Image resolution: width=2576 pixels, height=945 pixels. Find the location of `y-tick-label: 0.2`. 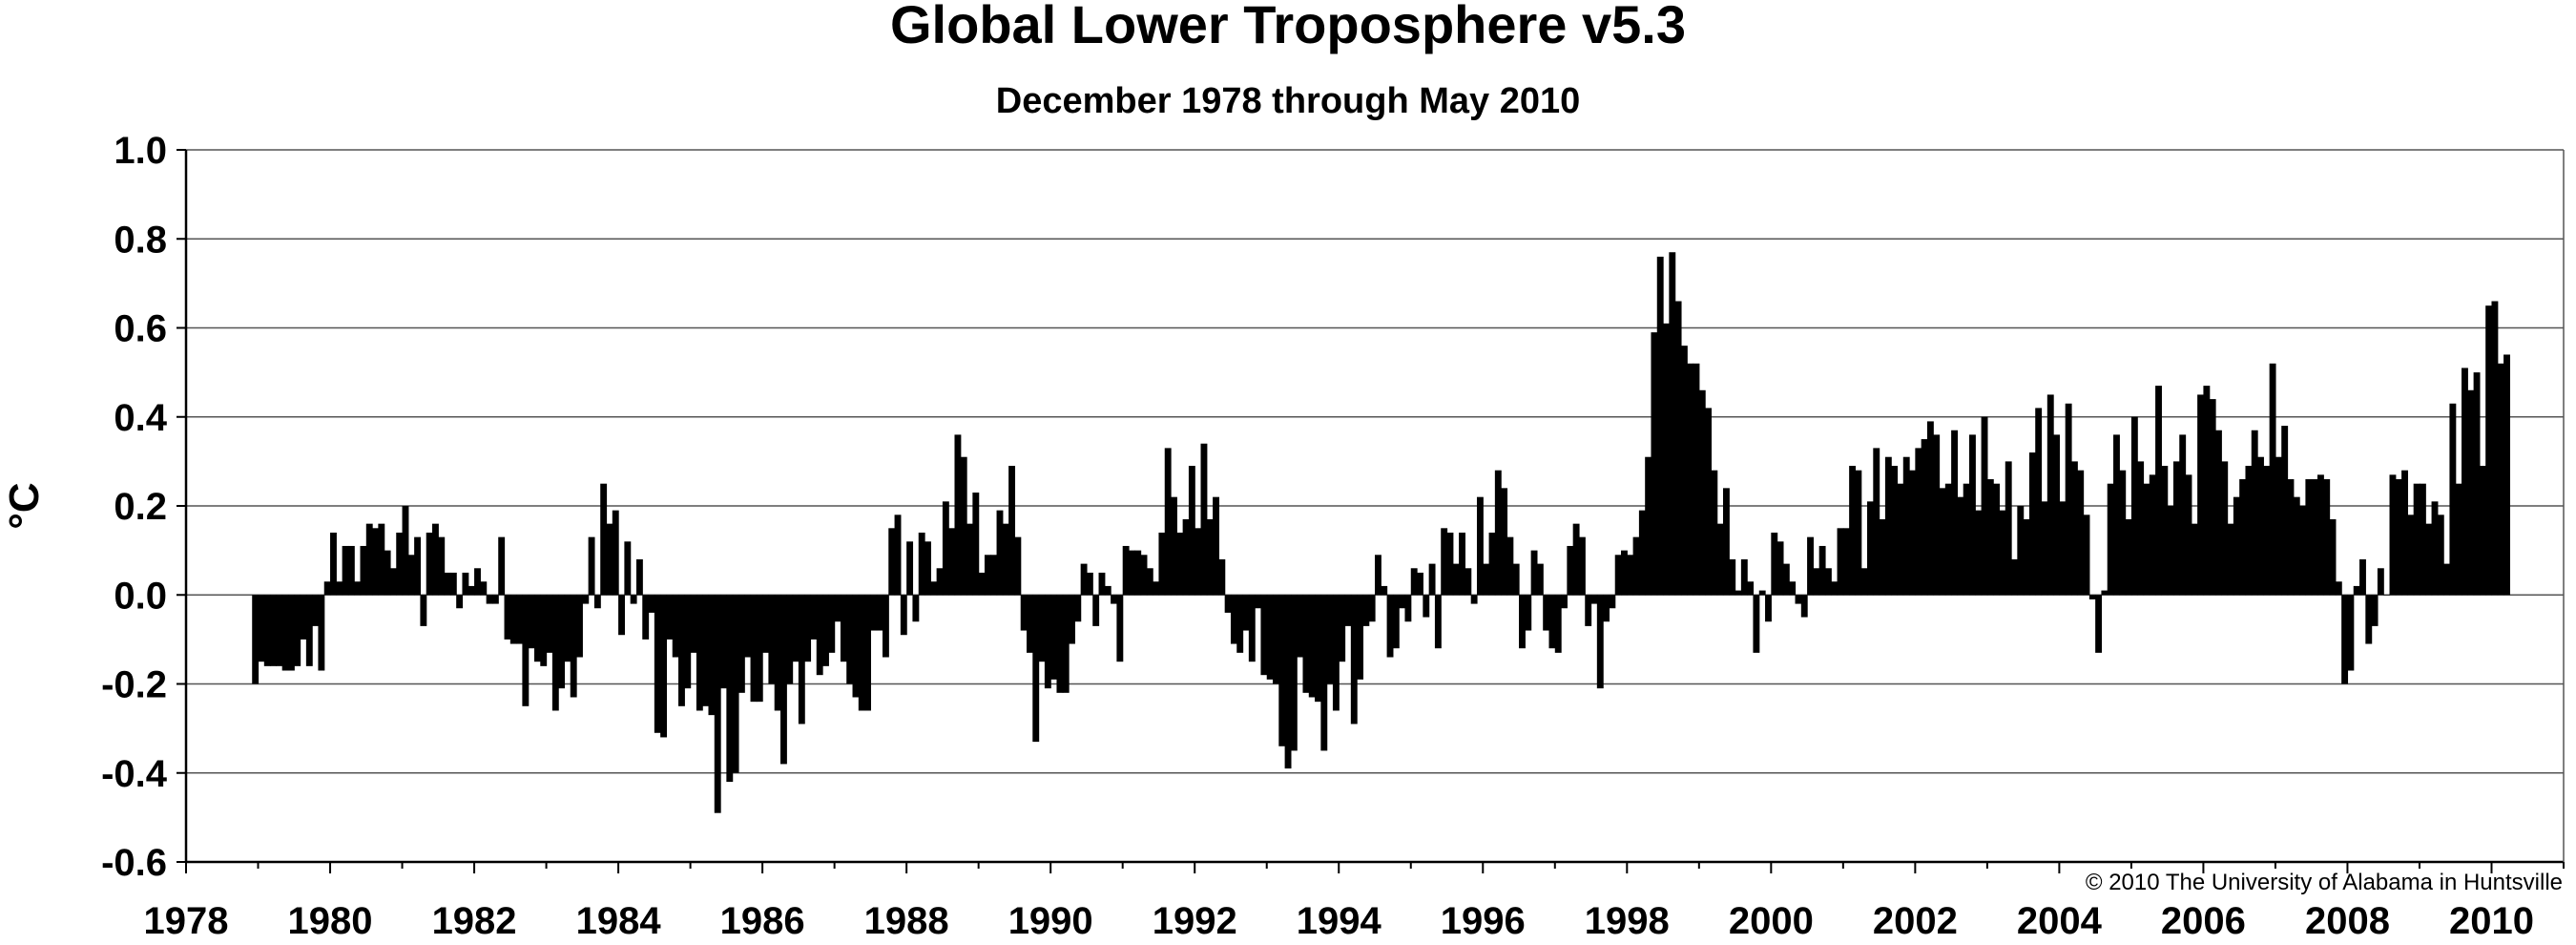

y-tick-label: 0.2 is located at coordinates (140, 507).